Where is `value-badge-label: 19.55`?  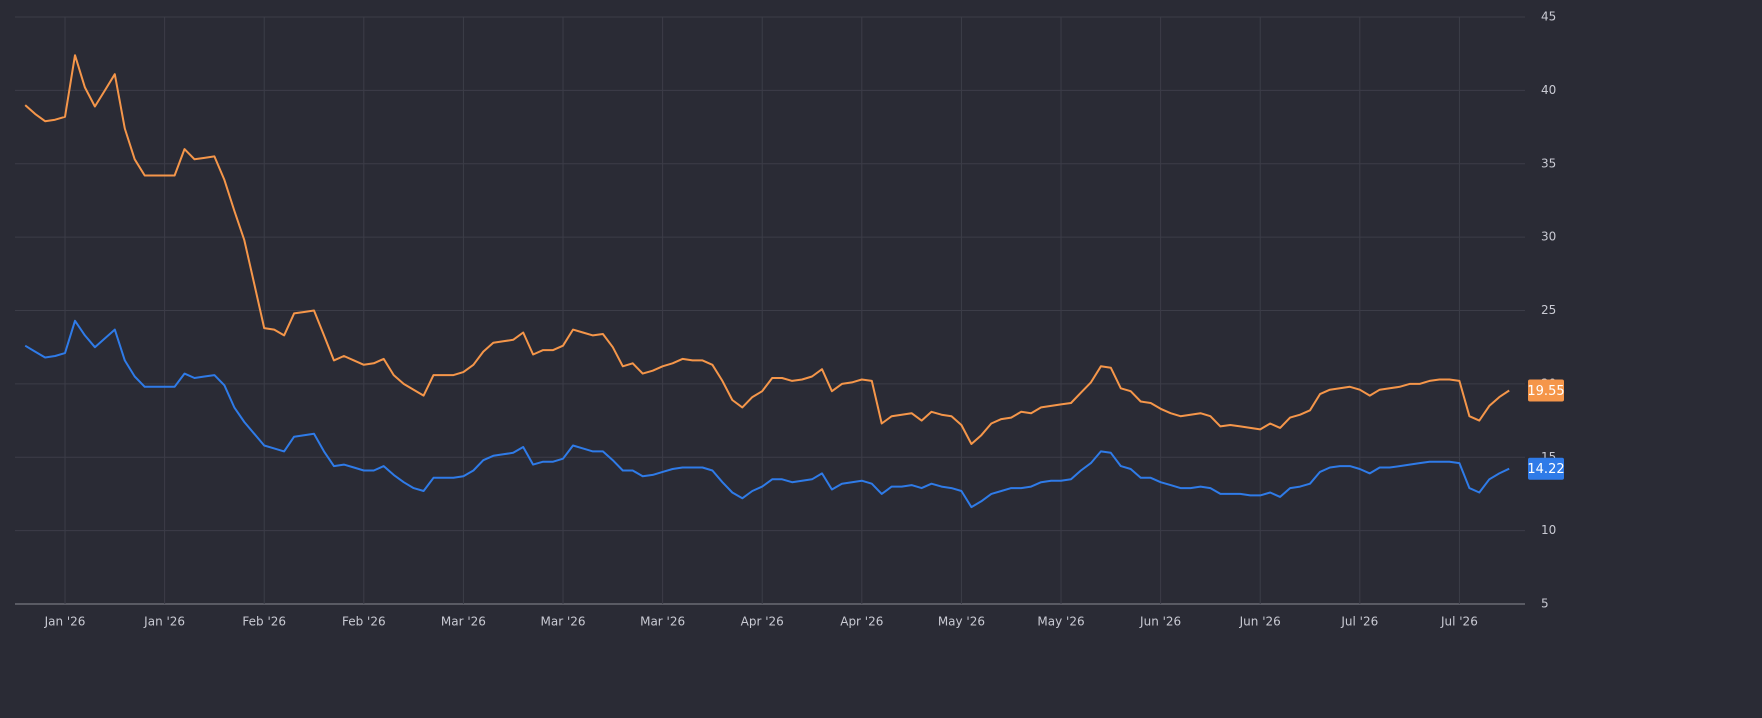 value-badge-label: 19.55 is located at coordinates (1545, 391).